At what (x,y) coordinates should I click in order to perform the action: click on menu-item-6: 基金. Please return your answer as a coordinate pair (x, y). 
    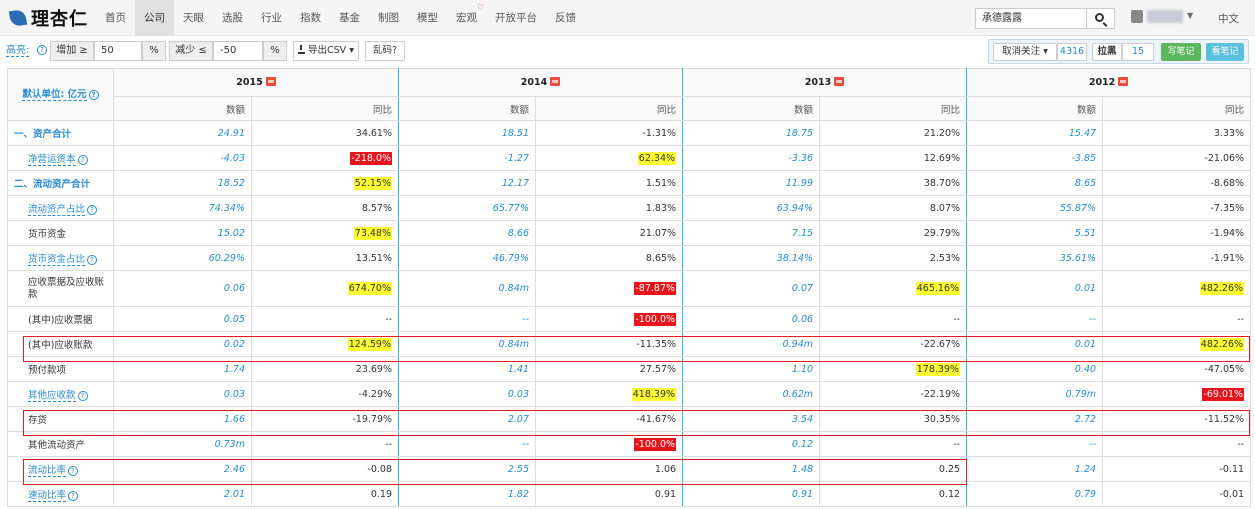
    Looking at the image, I should click on (349, 18).